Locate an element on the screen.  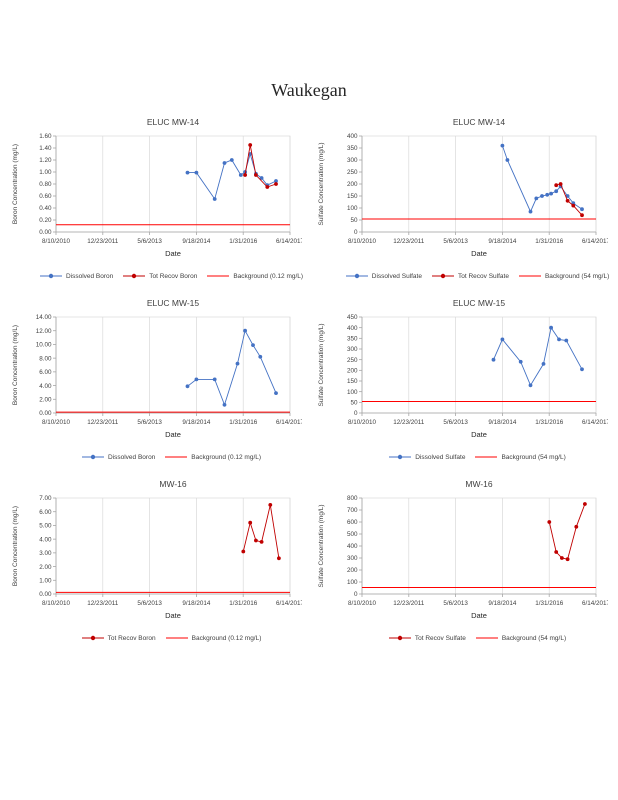
svg-text: 0.00 is located at coordinates (45, 413).